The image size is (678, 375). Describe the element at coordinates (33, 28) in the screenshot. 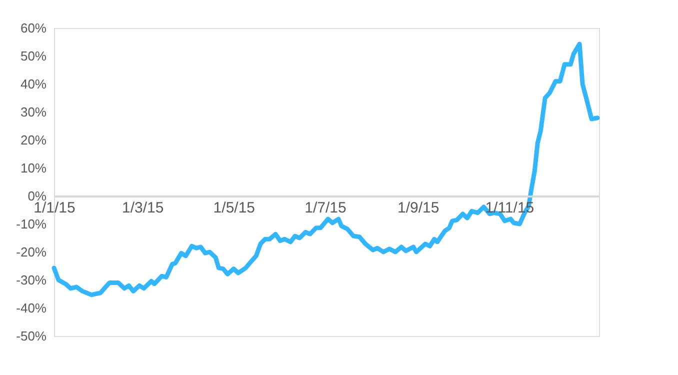

I see `y-tick-label: 60%` at that location.